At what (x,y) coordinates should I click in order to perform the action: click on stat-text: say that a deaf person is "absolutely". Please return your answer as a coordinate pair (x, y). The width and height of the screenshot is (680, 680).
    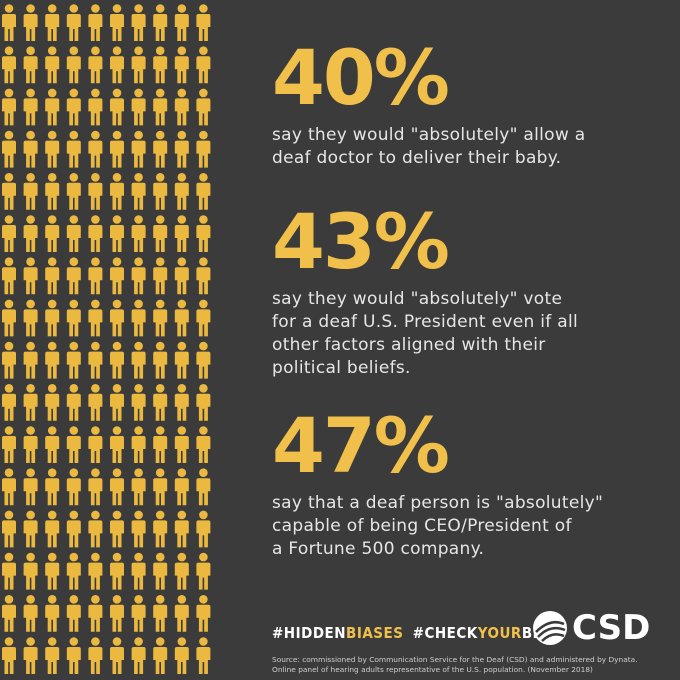
    Looking at the image, I should click on (438, 503).